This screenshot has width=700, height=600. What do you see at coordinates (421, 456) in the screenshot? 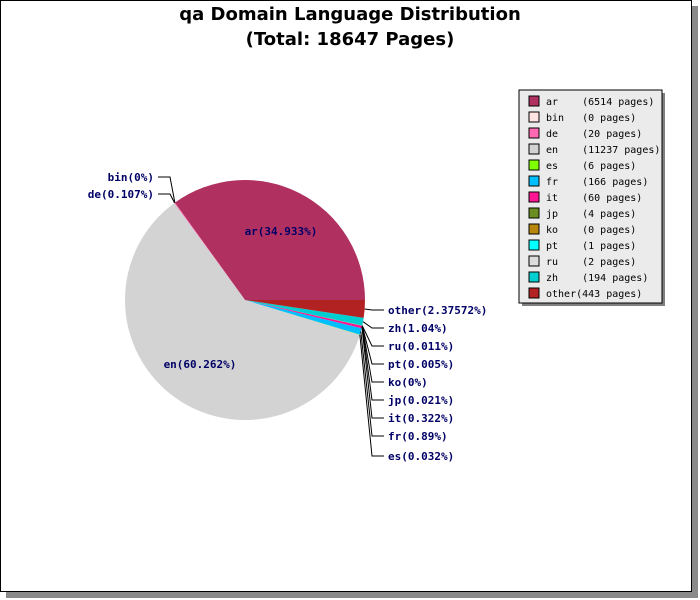
I see `slice-label-es: es(0.032%)` at bounding box center [421, 456].